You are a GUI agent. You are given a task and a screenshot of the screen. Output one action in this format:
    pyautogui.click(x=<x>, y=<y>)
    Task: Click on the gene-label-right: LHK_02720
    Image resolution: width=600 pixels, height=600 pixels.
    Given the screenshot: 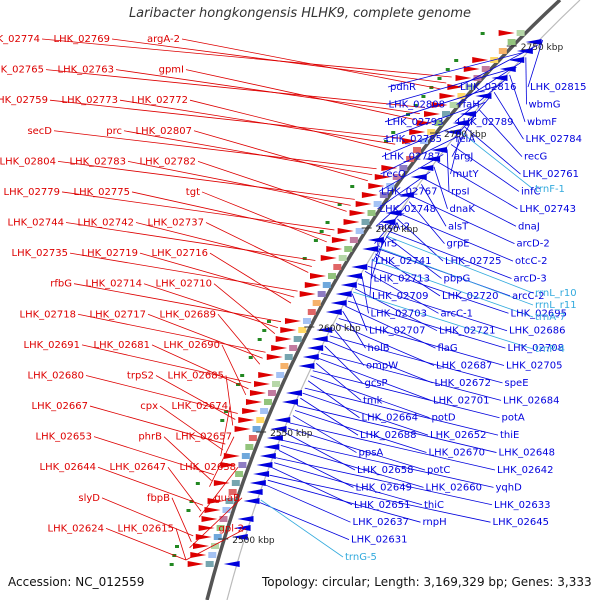 What is the action you would take?
    pyautogui.click(x=470, y=296)
    